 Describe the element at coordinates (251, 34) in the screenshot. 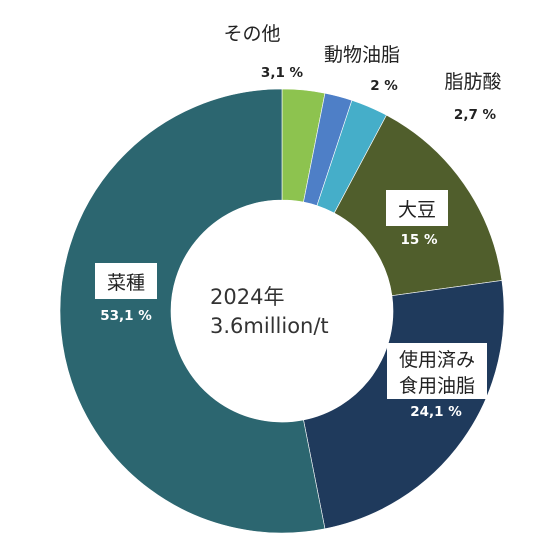

I see `slice-label-other: その他` at that location.